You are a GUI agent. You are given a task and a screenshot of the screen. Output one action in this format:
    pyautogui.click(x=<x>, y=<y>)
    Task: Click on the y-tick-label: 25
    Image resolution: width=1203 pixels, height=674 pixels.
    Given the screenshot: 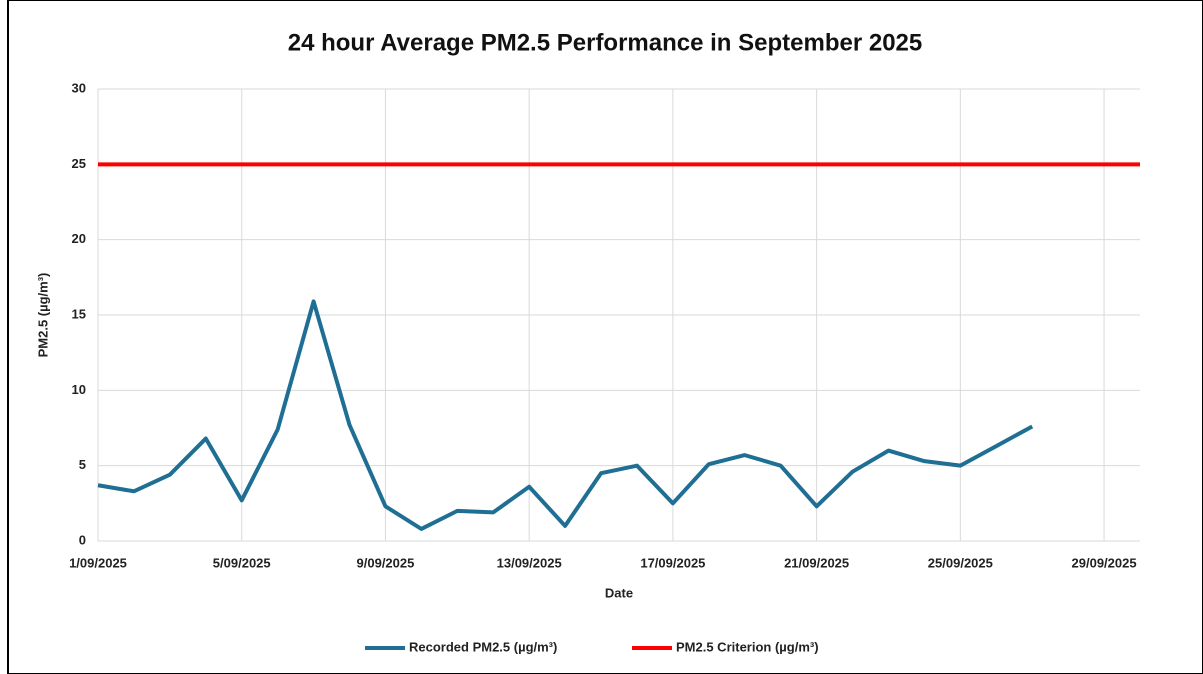 What is the action you would take?
    pyautogui.click(x=79, y=163)
    